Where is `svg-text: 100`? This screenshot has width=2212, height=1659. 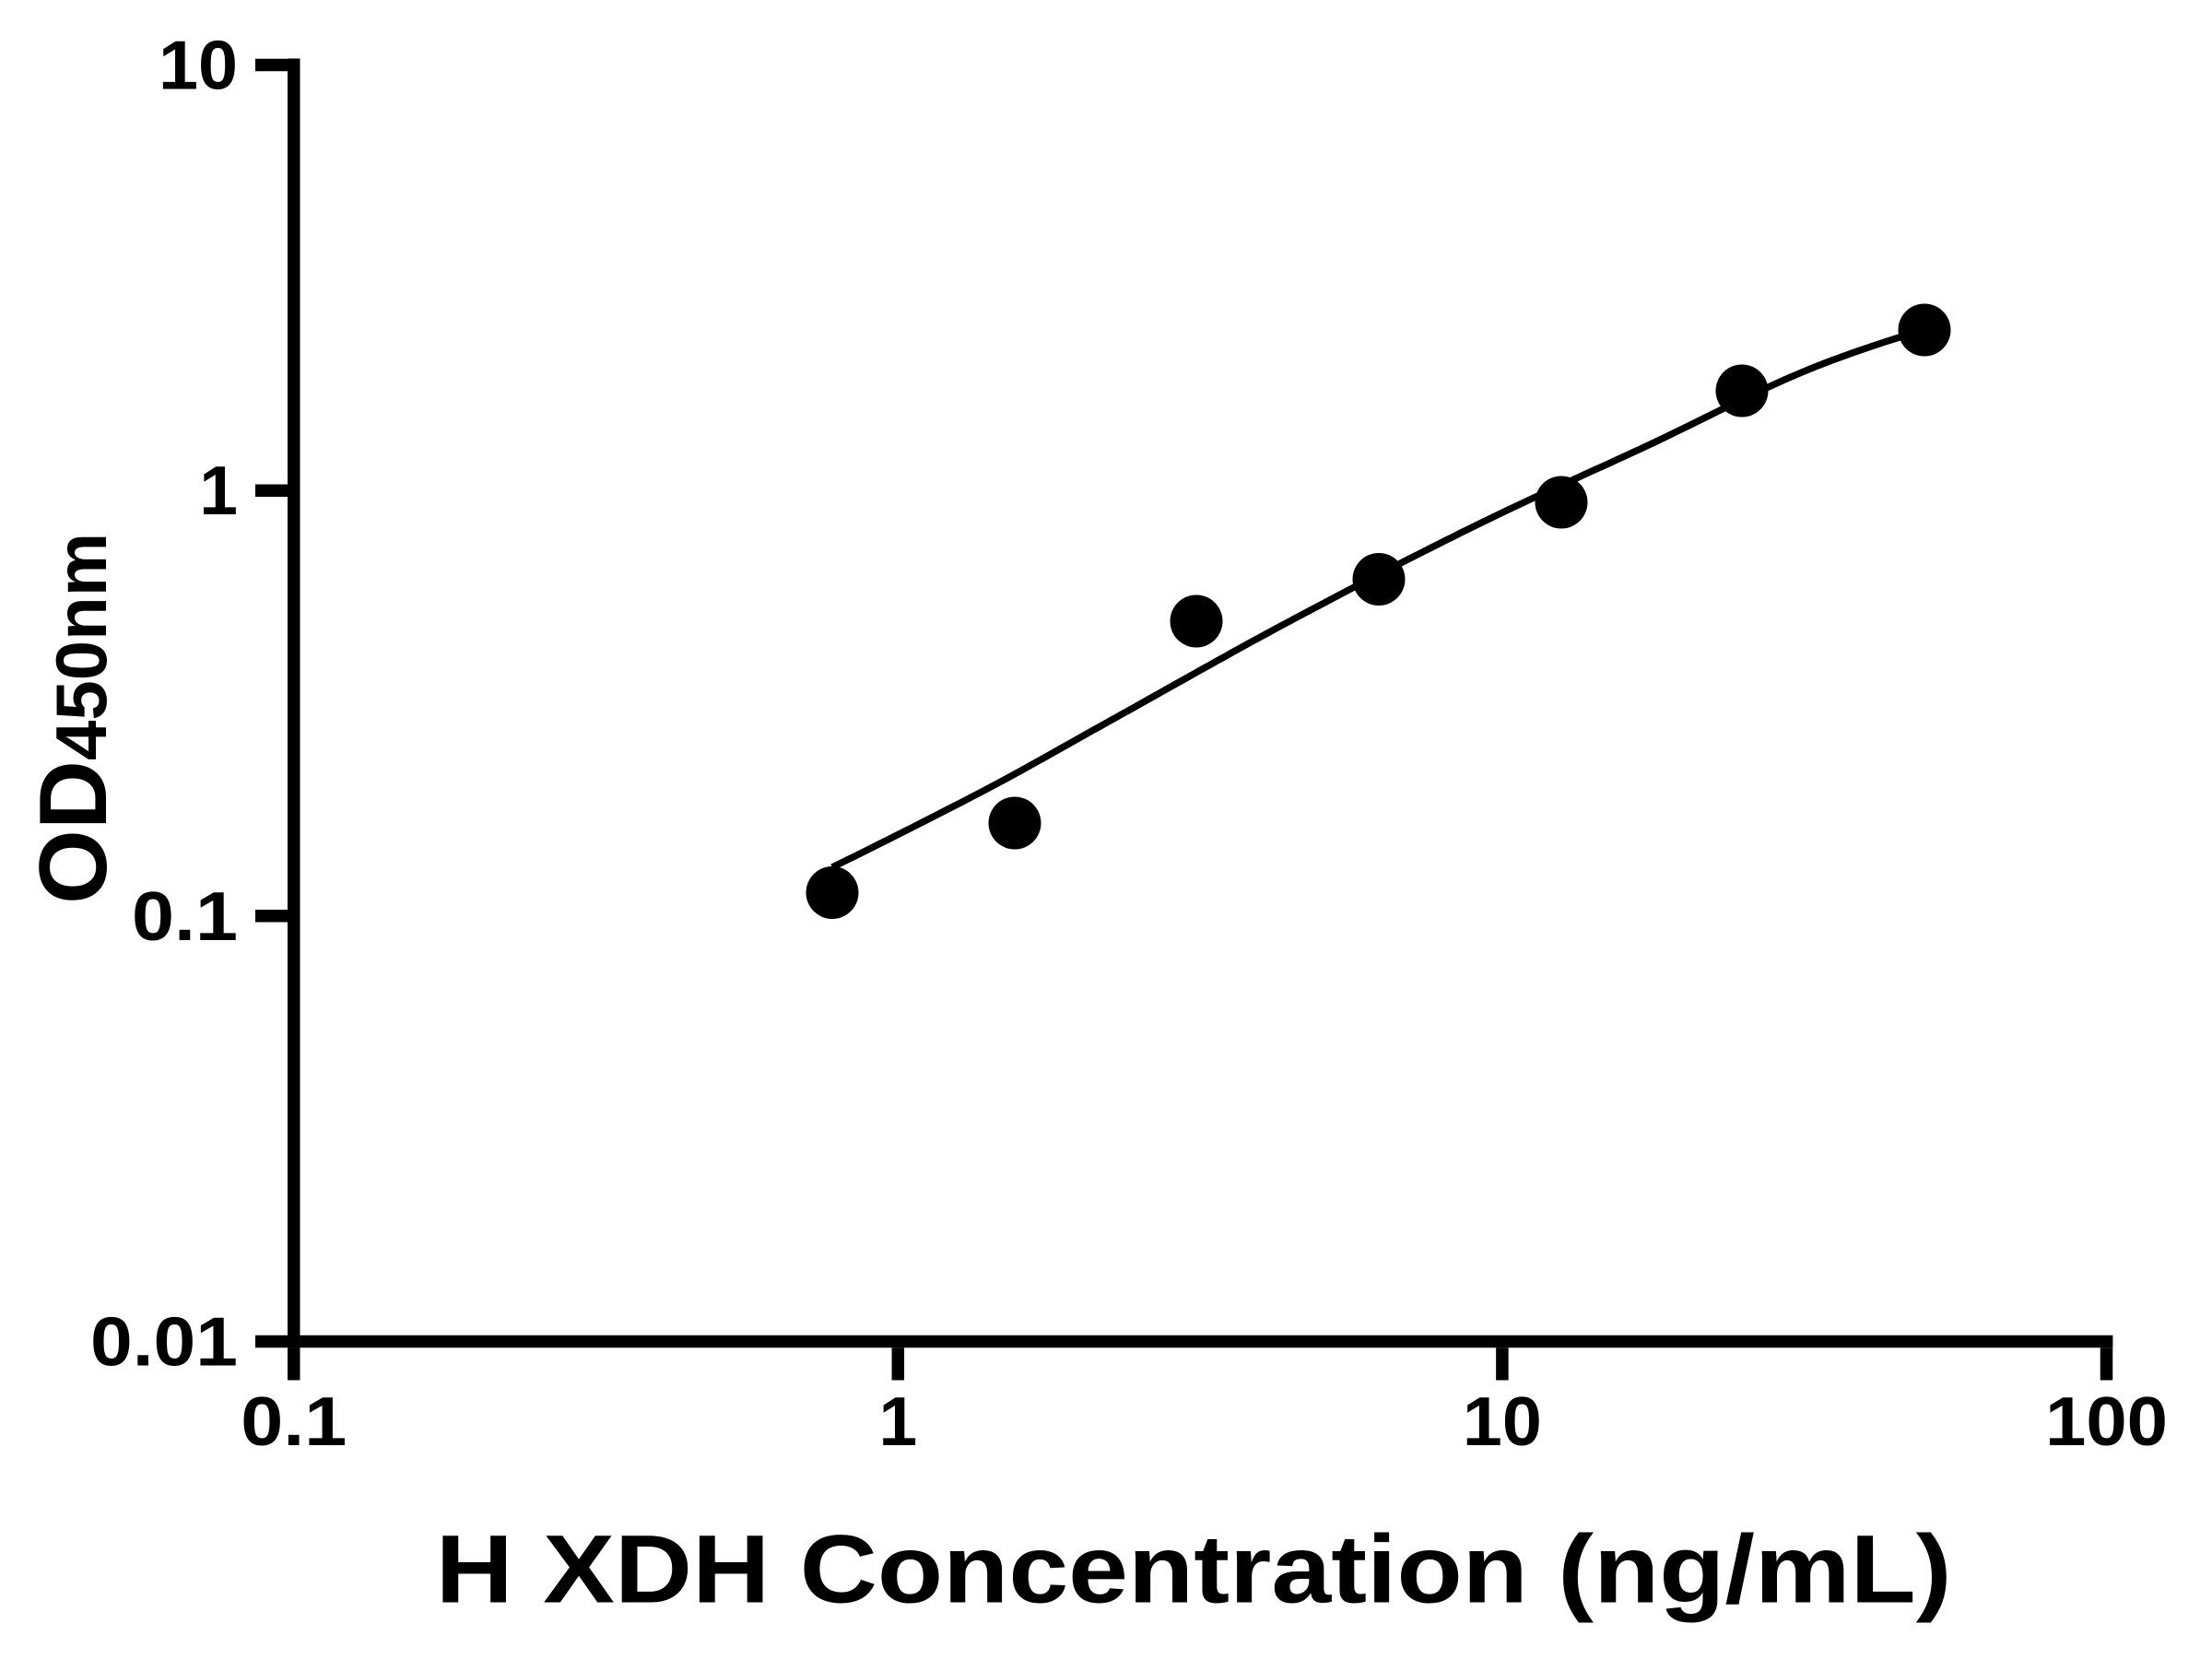 svg-text: 100 is located at coordinates (2106, 1421).